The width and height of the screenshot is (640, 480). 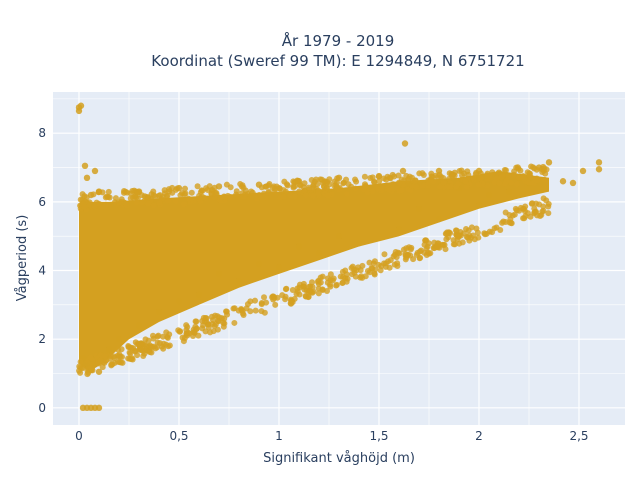 I want to click on y-axis-title: Vågperiod (s), so click(x=22, y=258).